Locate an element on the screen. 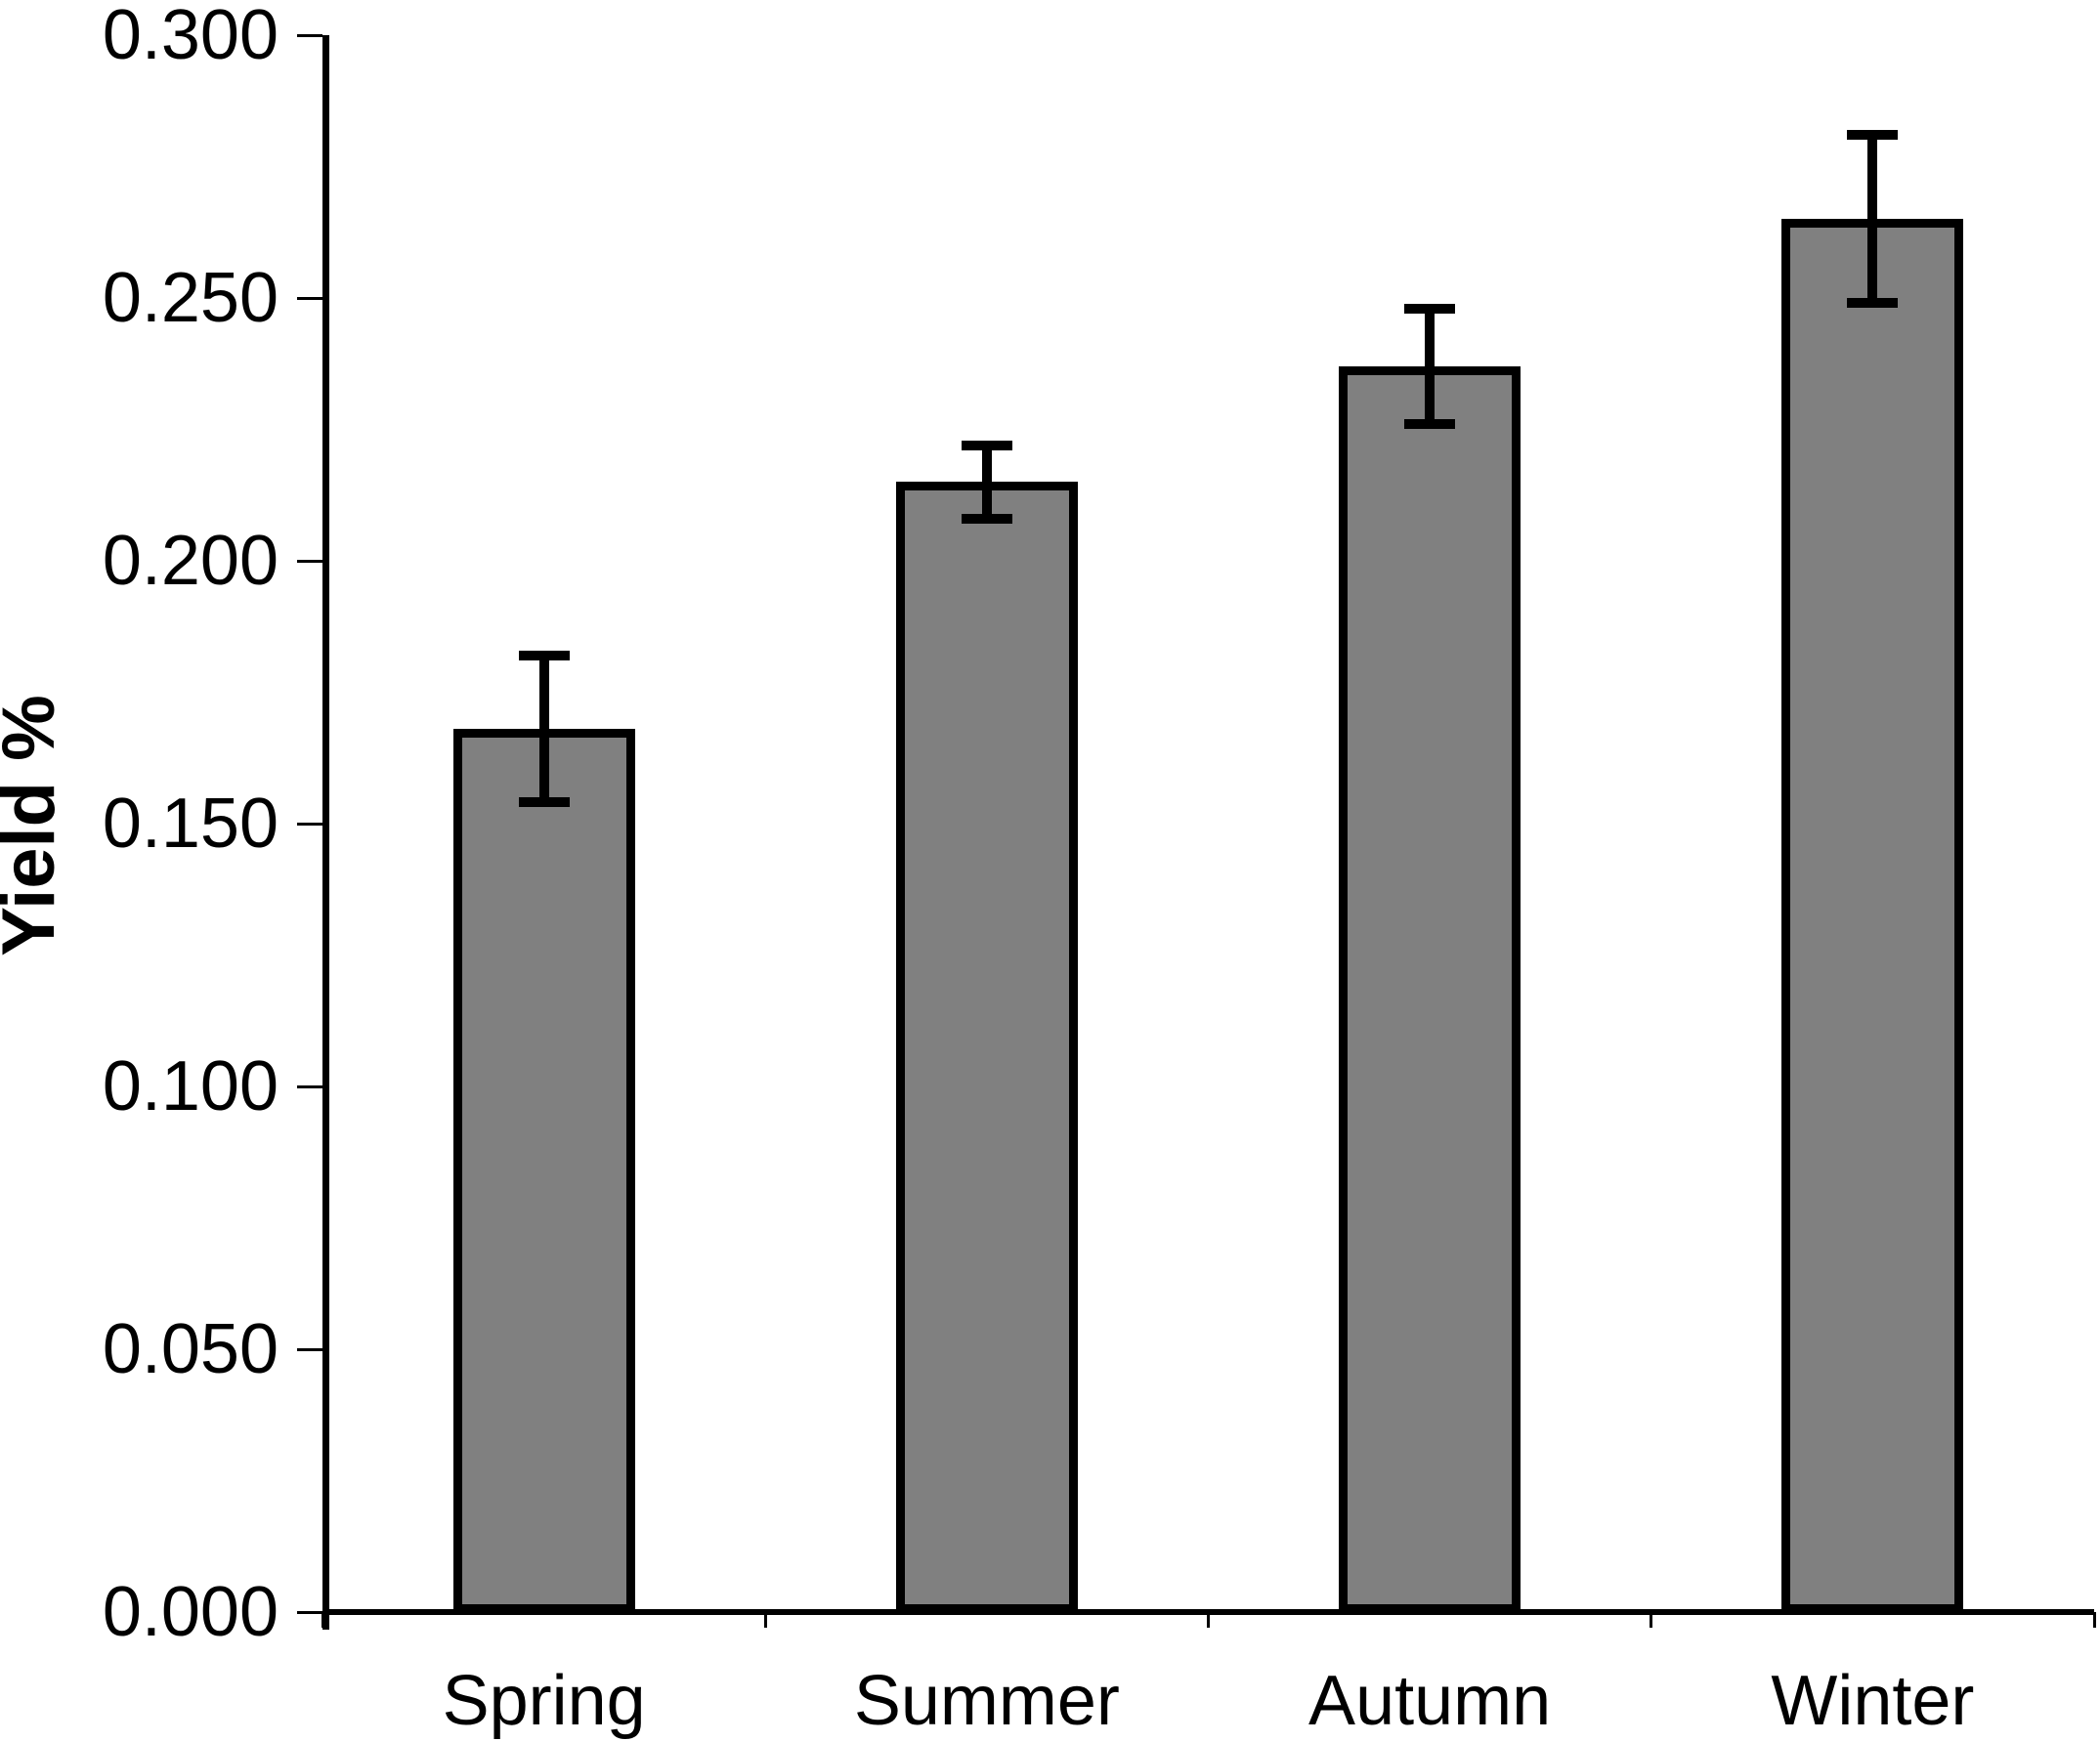 This screenshot has width=2100, height=1742. y-tick-label: 0.100 is located at coordinates (191, 1086).